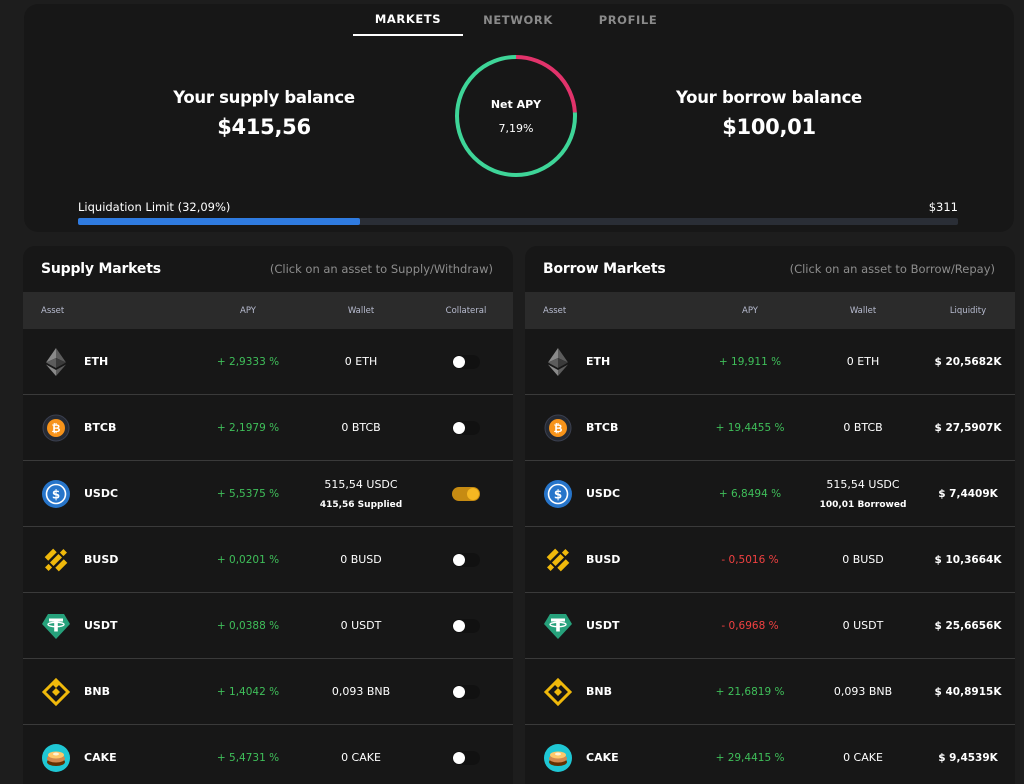 The height and width of the screenshot is (784, 1024). Describe the element at coordinates (968, 427) in the screenshot. I see `liquidity-value: $ 27,5907K` at that location.